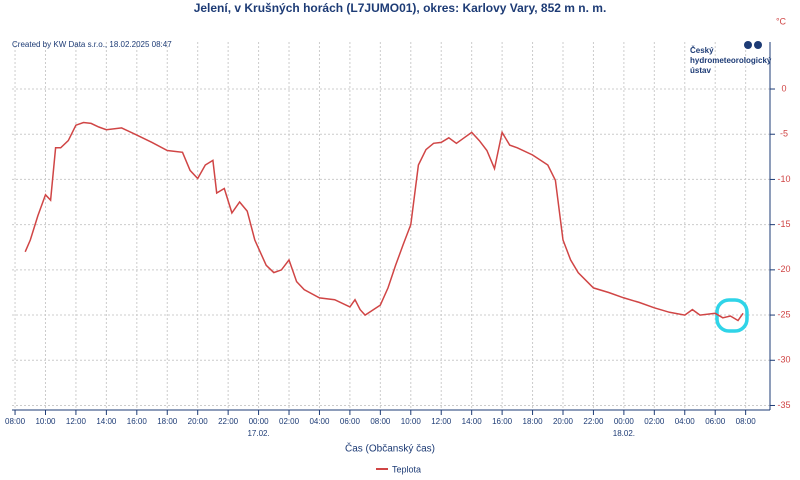 The width and height of the screenshot is (800, 480). I want to click on x-date-label: 17.02., so click(258, 433).